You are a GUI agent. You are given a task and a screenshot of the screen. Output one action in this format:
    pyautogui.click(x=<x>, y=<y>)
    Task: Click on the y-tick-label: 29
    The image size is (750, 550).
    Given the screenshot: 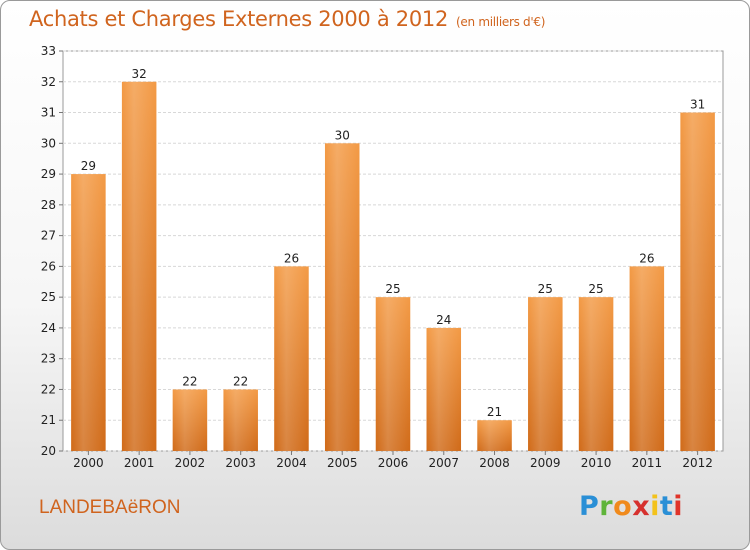 What is the action you would take?
    pyautogui.click(x=48, y=174)
    